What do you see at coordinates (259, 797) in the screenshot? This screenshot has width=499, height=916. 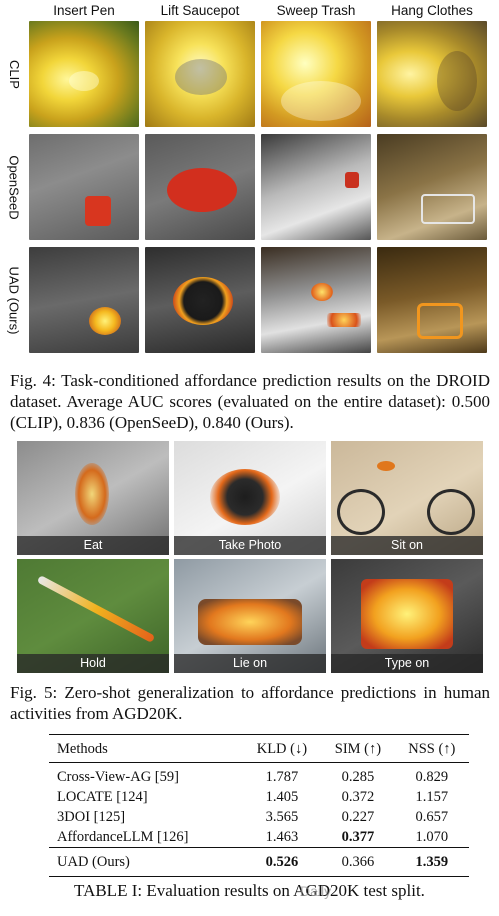 I see `table-row: LOCATE [124] 1.405 0.372 1.157` at bounding box center [259, 797].